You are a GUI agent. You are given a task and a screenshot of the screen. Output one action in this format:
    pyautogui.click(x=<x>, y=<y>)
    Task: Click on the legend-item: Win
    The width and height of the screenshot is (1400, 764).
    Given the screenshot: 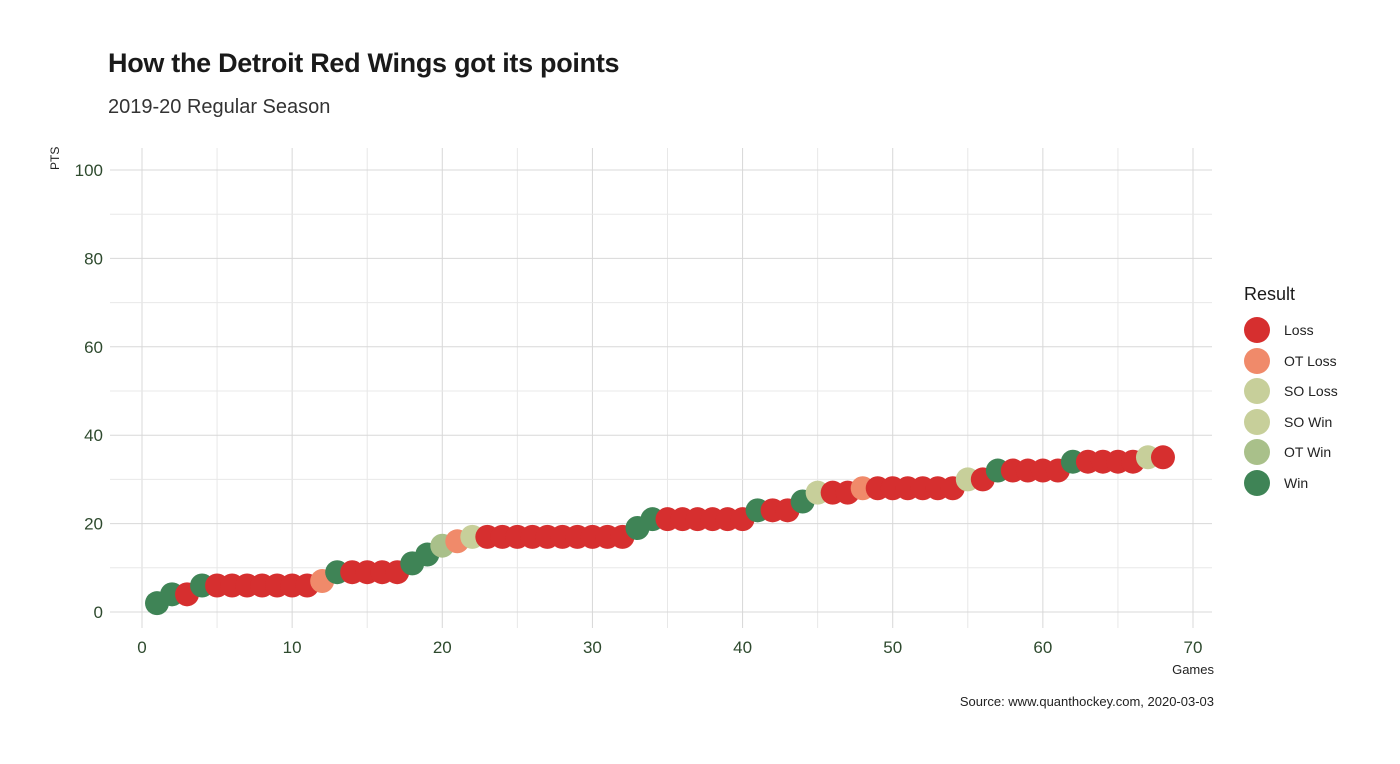 What is the action you would take?
    pyautogui.click(x=1291, y=483)
    